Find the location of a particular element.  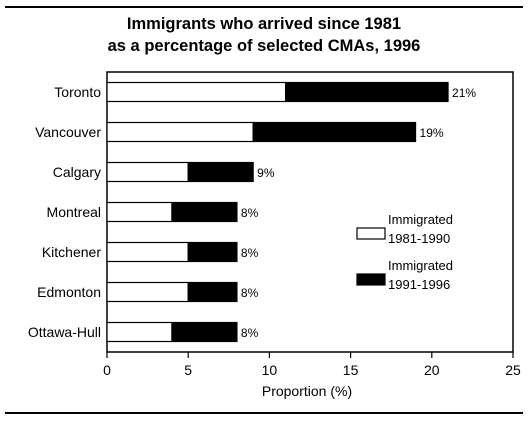

x-tick-label: 0 is located at coordinates (107, 370).